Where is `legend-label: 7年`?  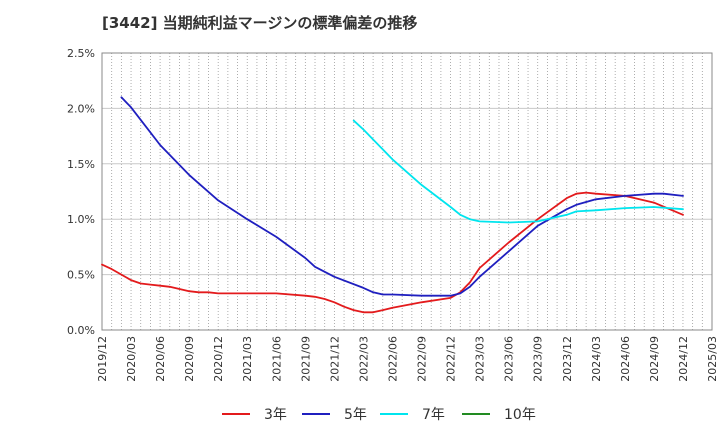 legend-label: 7年 is located at coordinates (433, 415).